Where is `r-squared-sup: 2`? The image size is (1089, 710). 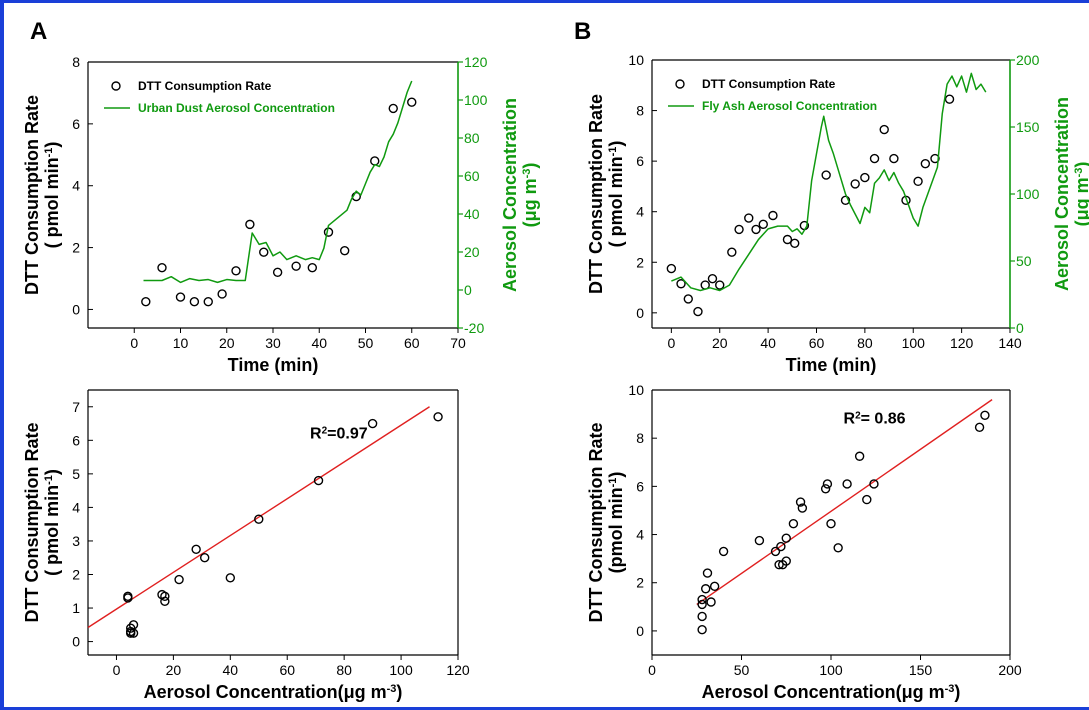 r-squared-sup: 2 is located at coordinates (325, 430).